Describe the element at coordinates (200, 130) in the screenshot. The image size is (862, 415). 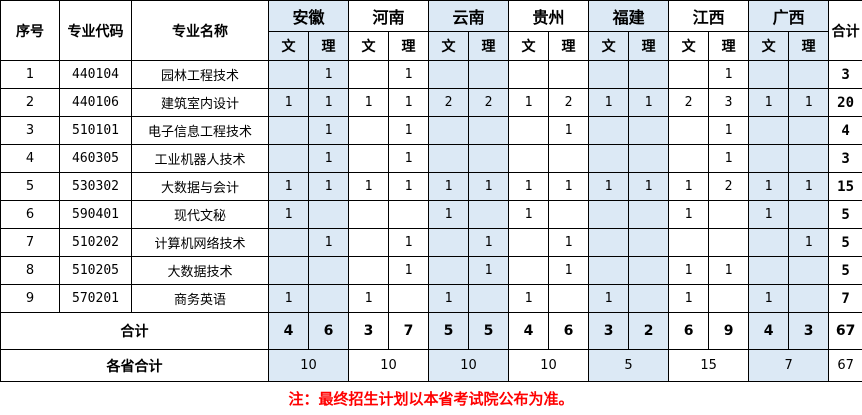
I see `row-name: 电子信息工程技术` at that location.